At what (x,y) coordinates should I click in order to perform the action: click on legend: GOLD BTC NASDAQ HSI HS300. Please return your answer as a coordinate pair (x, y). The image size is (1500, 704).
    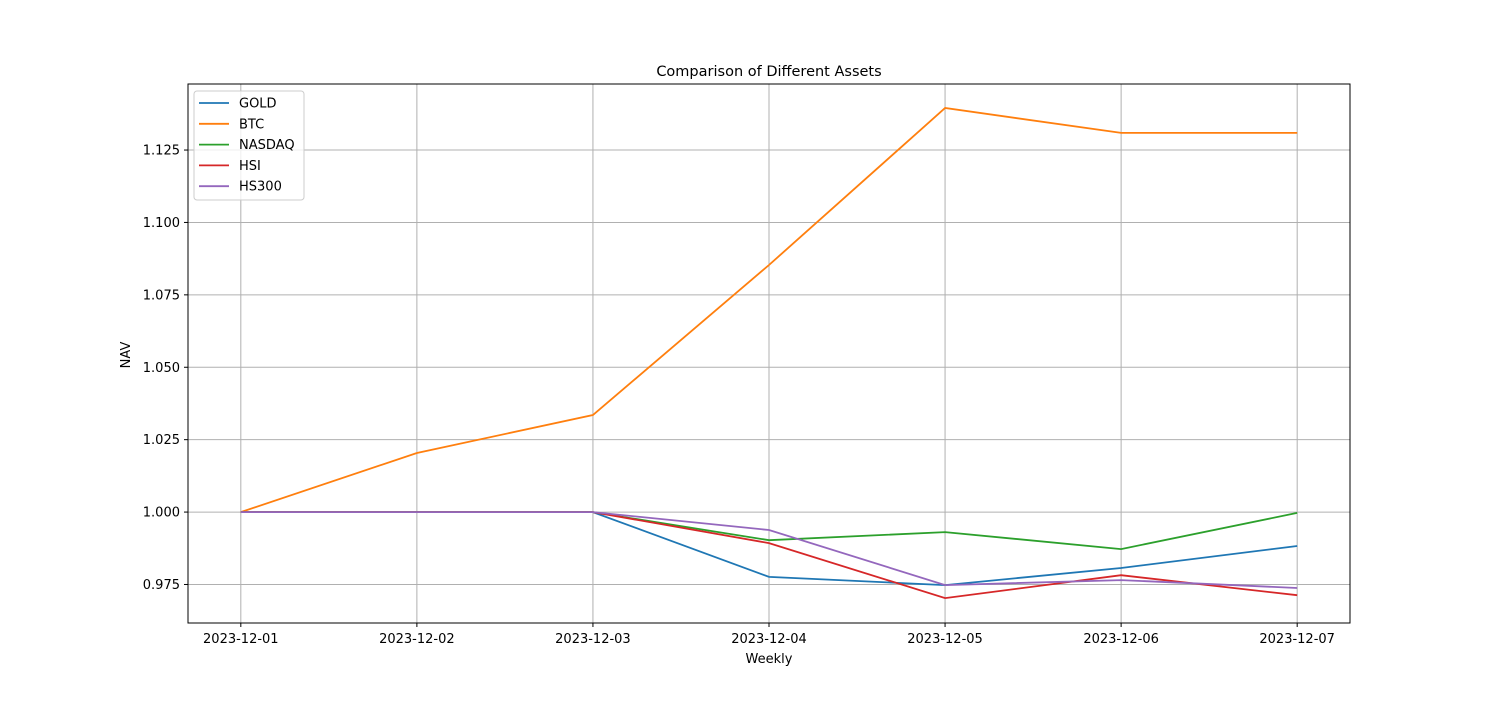
    Looking at the image, I should click on (249, 145).